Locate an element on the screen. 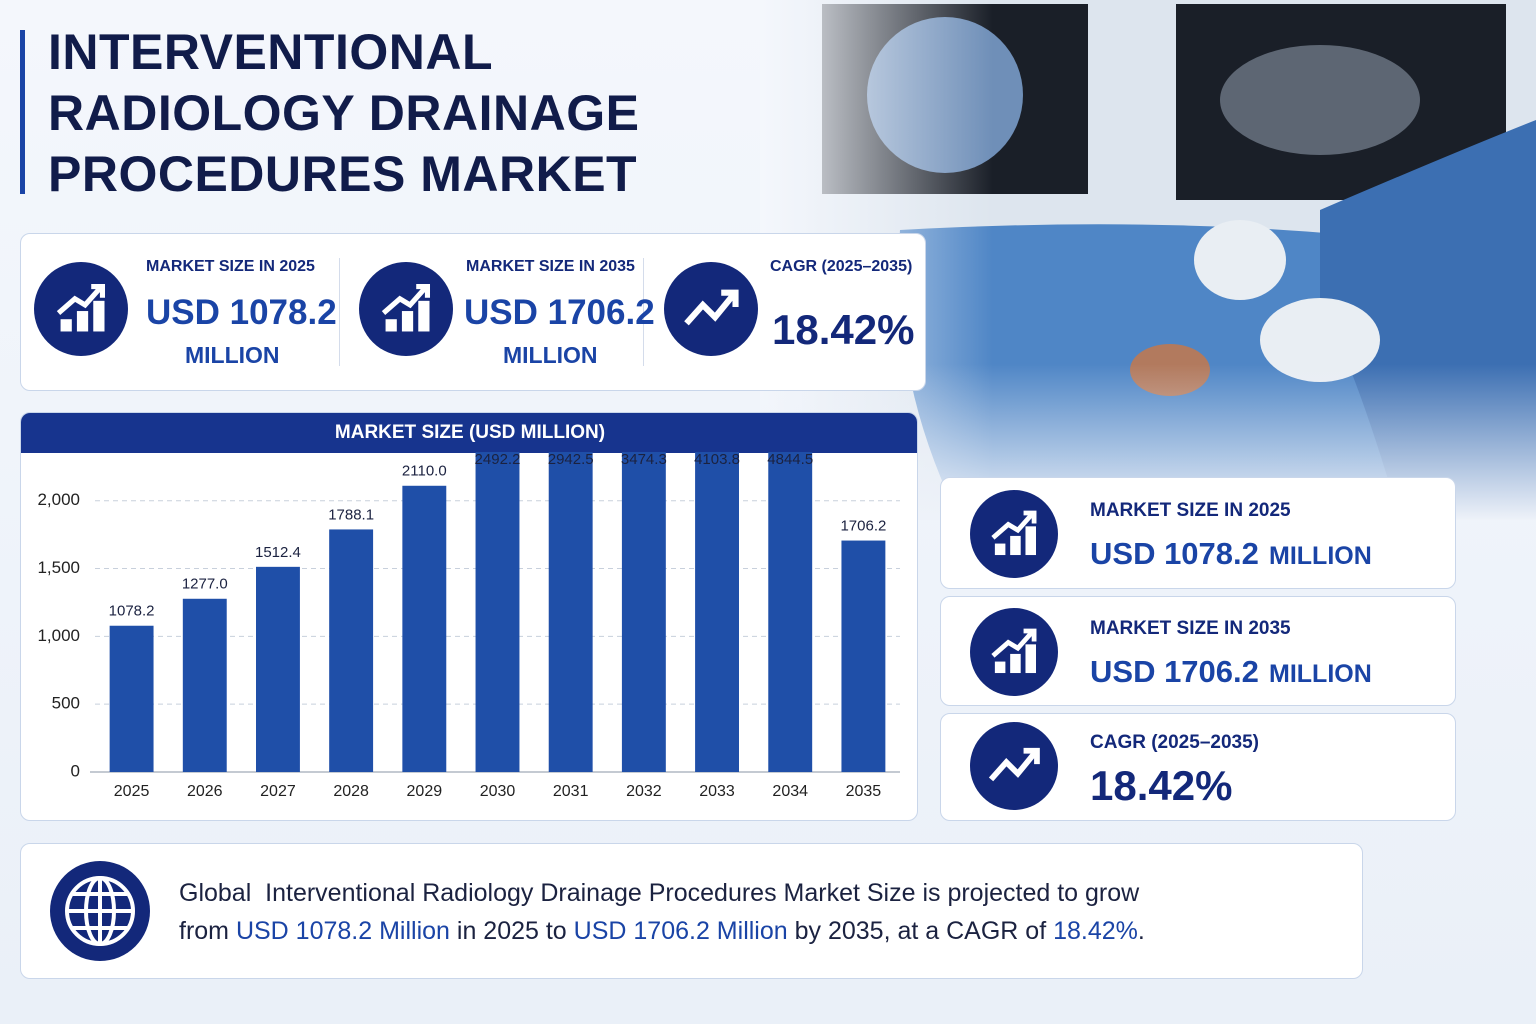  y-tick-label: 500 is located at coordinates (66, 703).